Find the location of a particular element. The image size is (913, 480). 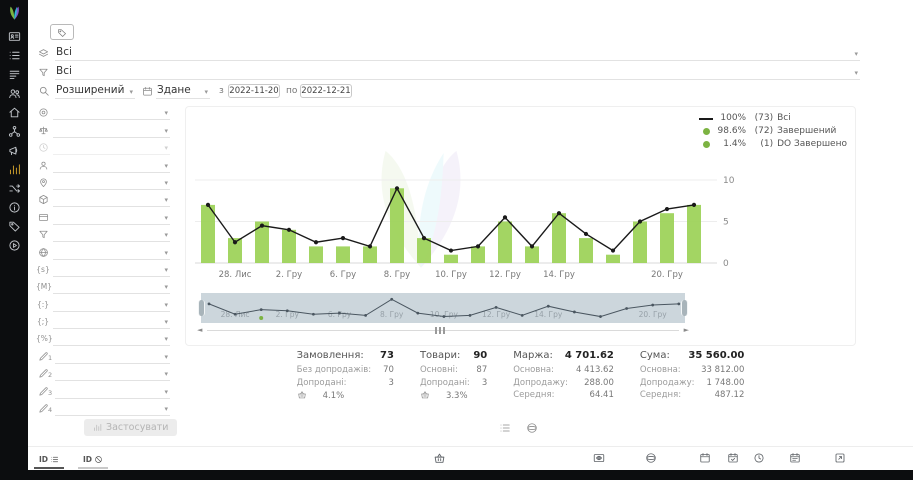

filter-select-site: ▾ is located at coordinates (111, 251).